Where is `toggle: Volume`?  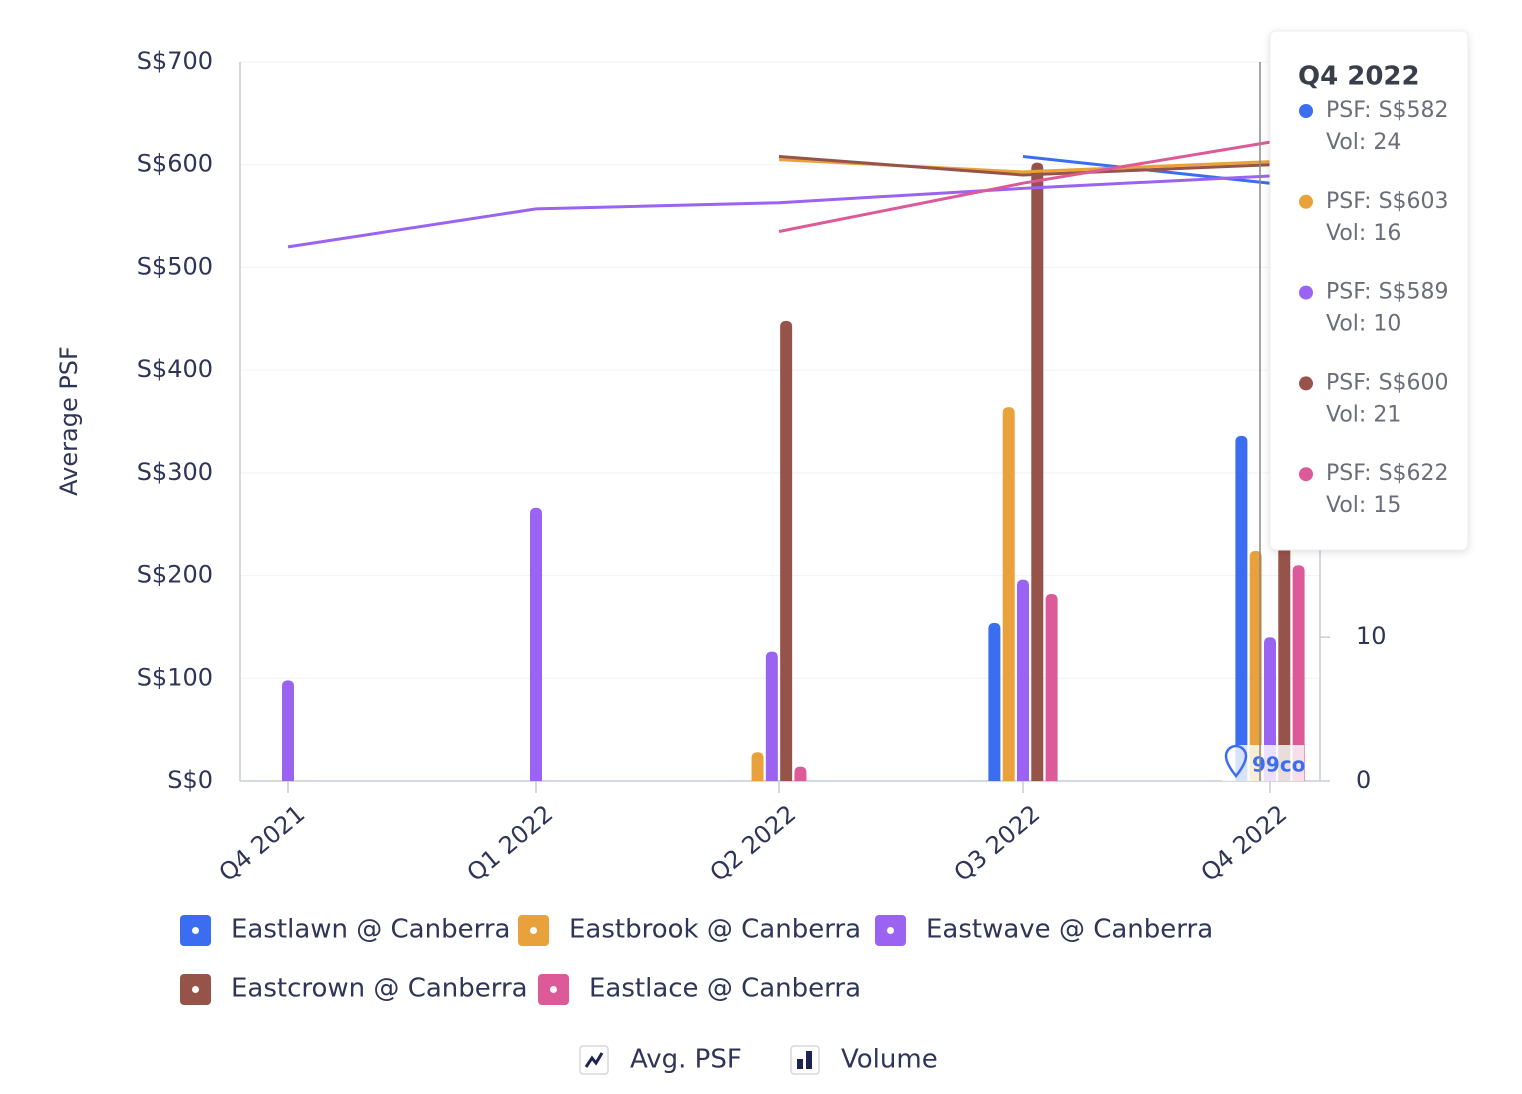
toggle: Volume is located at coordinates (864, 1060).